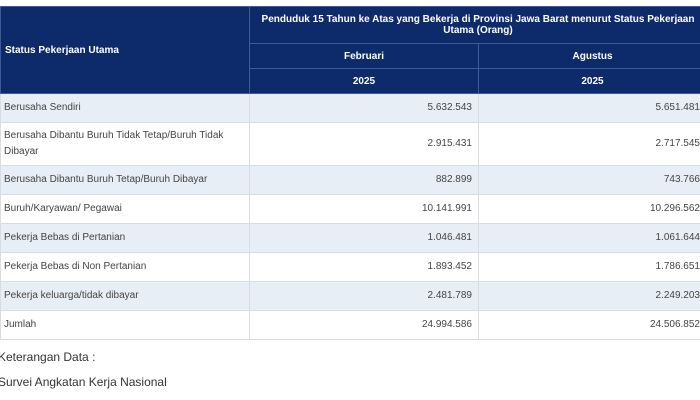 This screenshot has width=700, height=400. Describe the element at coordinates (83, 382) in the screenshot. I see `data-source: Survei Angkatan Kerja Nasional` at that location.